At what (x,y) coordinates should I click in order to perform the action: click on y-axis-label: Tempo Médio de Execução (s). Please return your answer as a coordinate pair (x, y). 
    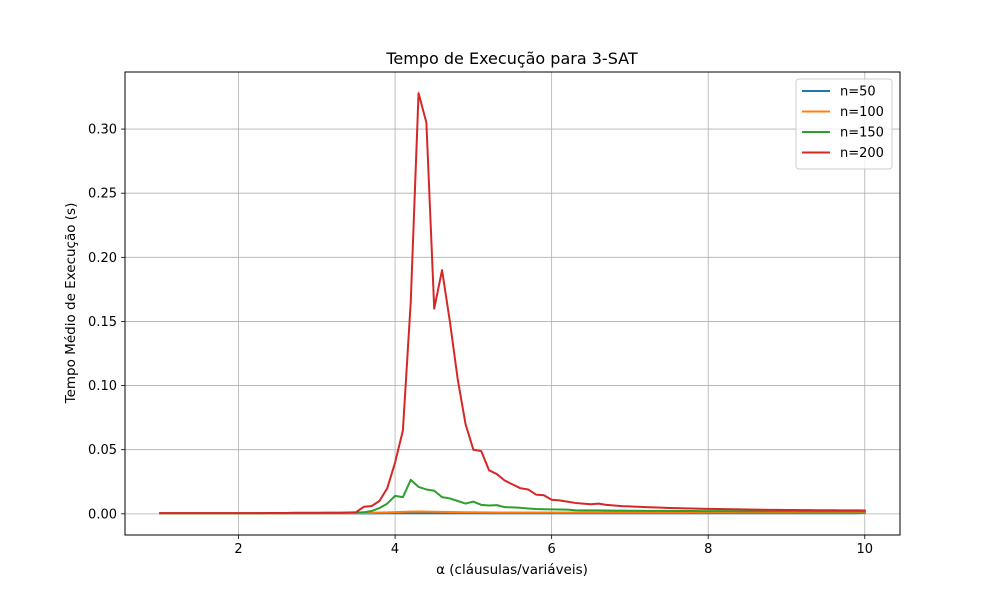
    Looking at the image, I should click on (71, 304).